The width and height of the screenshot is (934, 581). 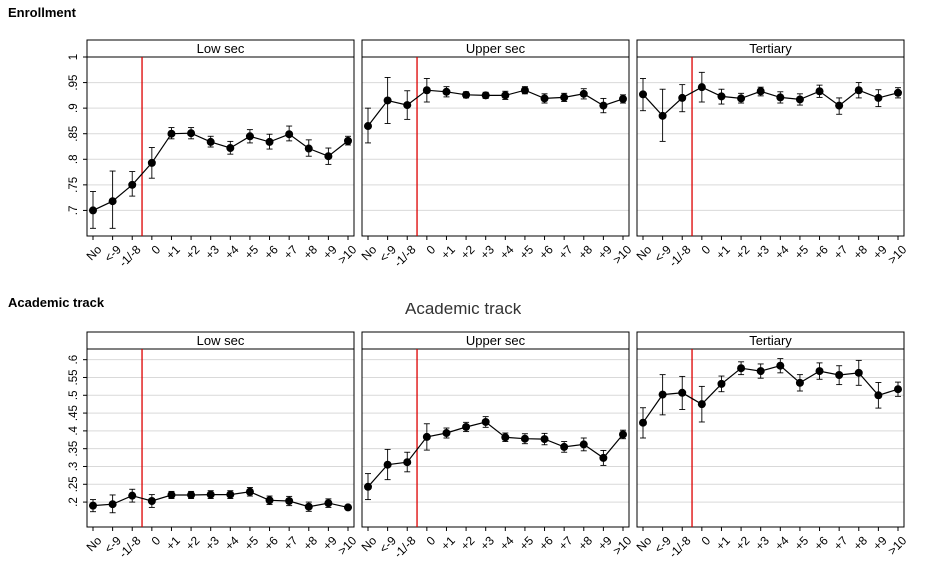 I want to click on y-tick-label: .75, so click(x=74, y=185).